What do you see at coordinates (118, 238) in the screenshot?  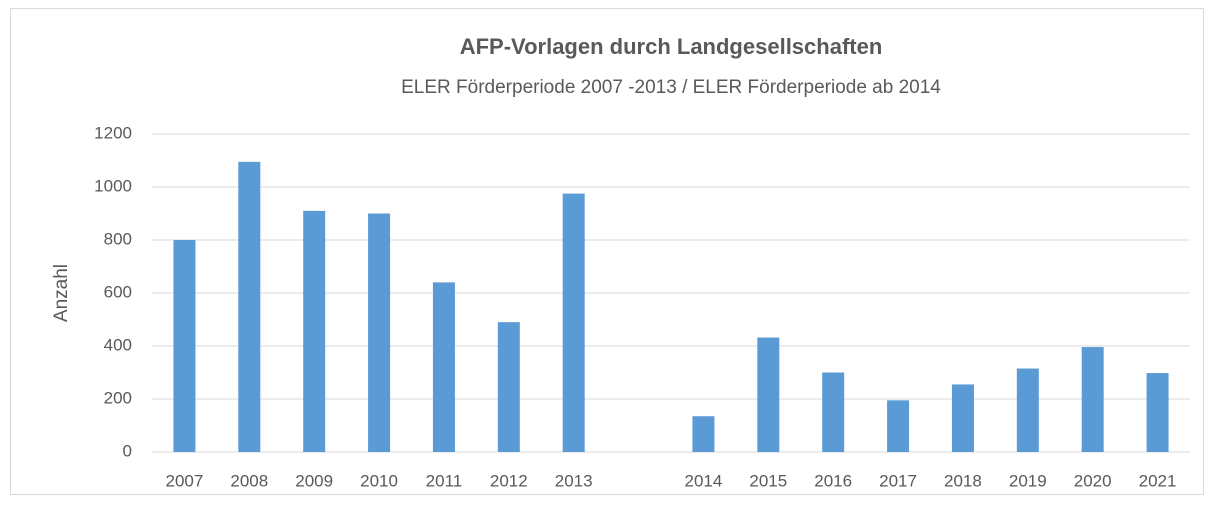 I see `y-tick-label: 800` at bounding box center [118, 238].